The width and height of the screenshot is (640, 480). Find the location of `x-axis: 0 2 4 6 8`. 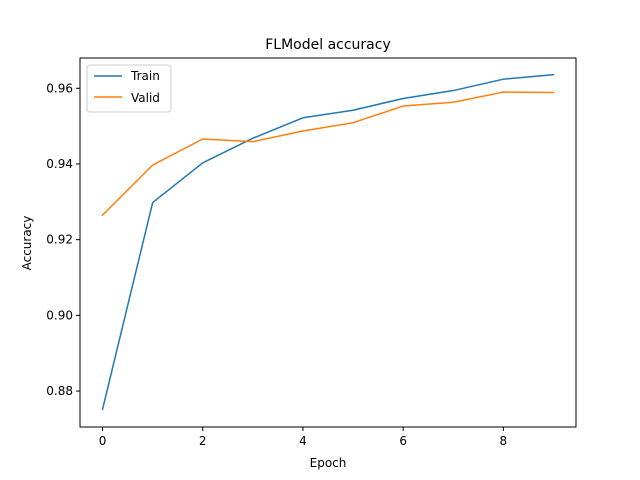

x-axis: 0 2 4 6 8 is located at coordinates (303, 437).